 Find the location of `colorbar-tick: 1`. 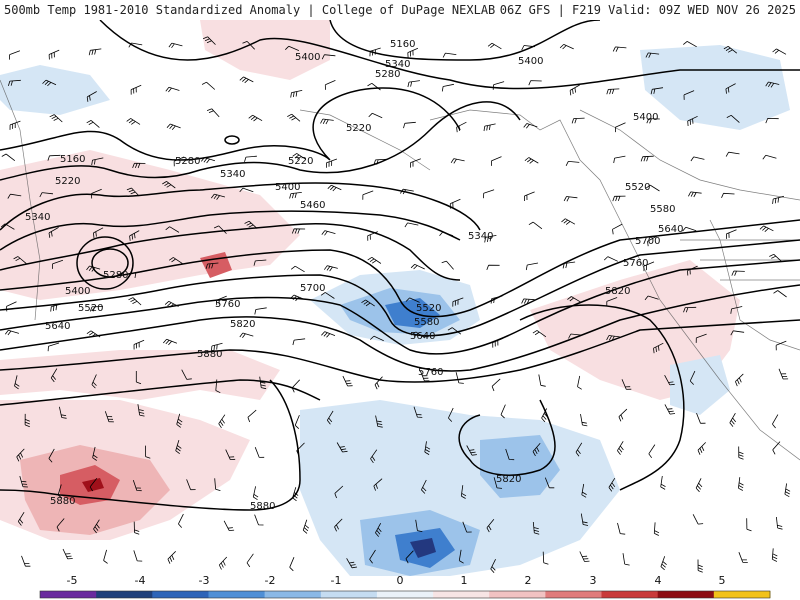

colorbar-tick: 1 is located at coordinates (464, 580).